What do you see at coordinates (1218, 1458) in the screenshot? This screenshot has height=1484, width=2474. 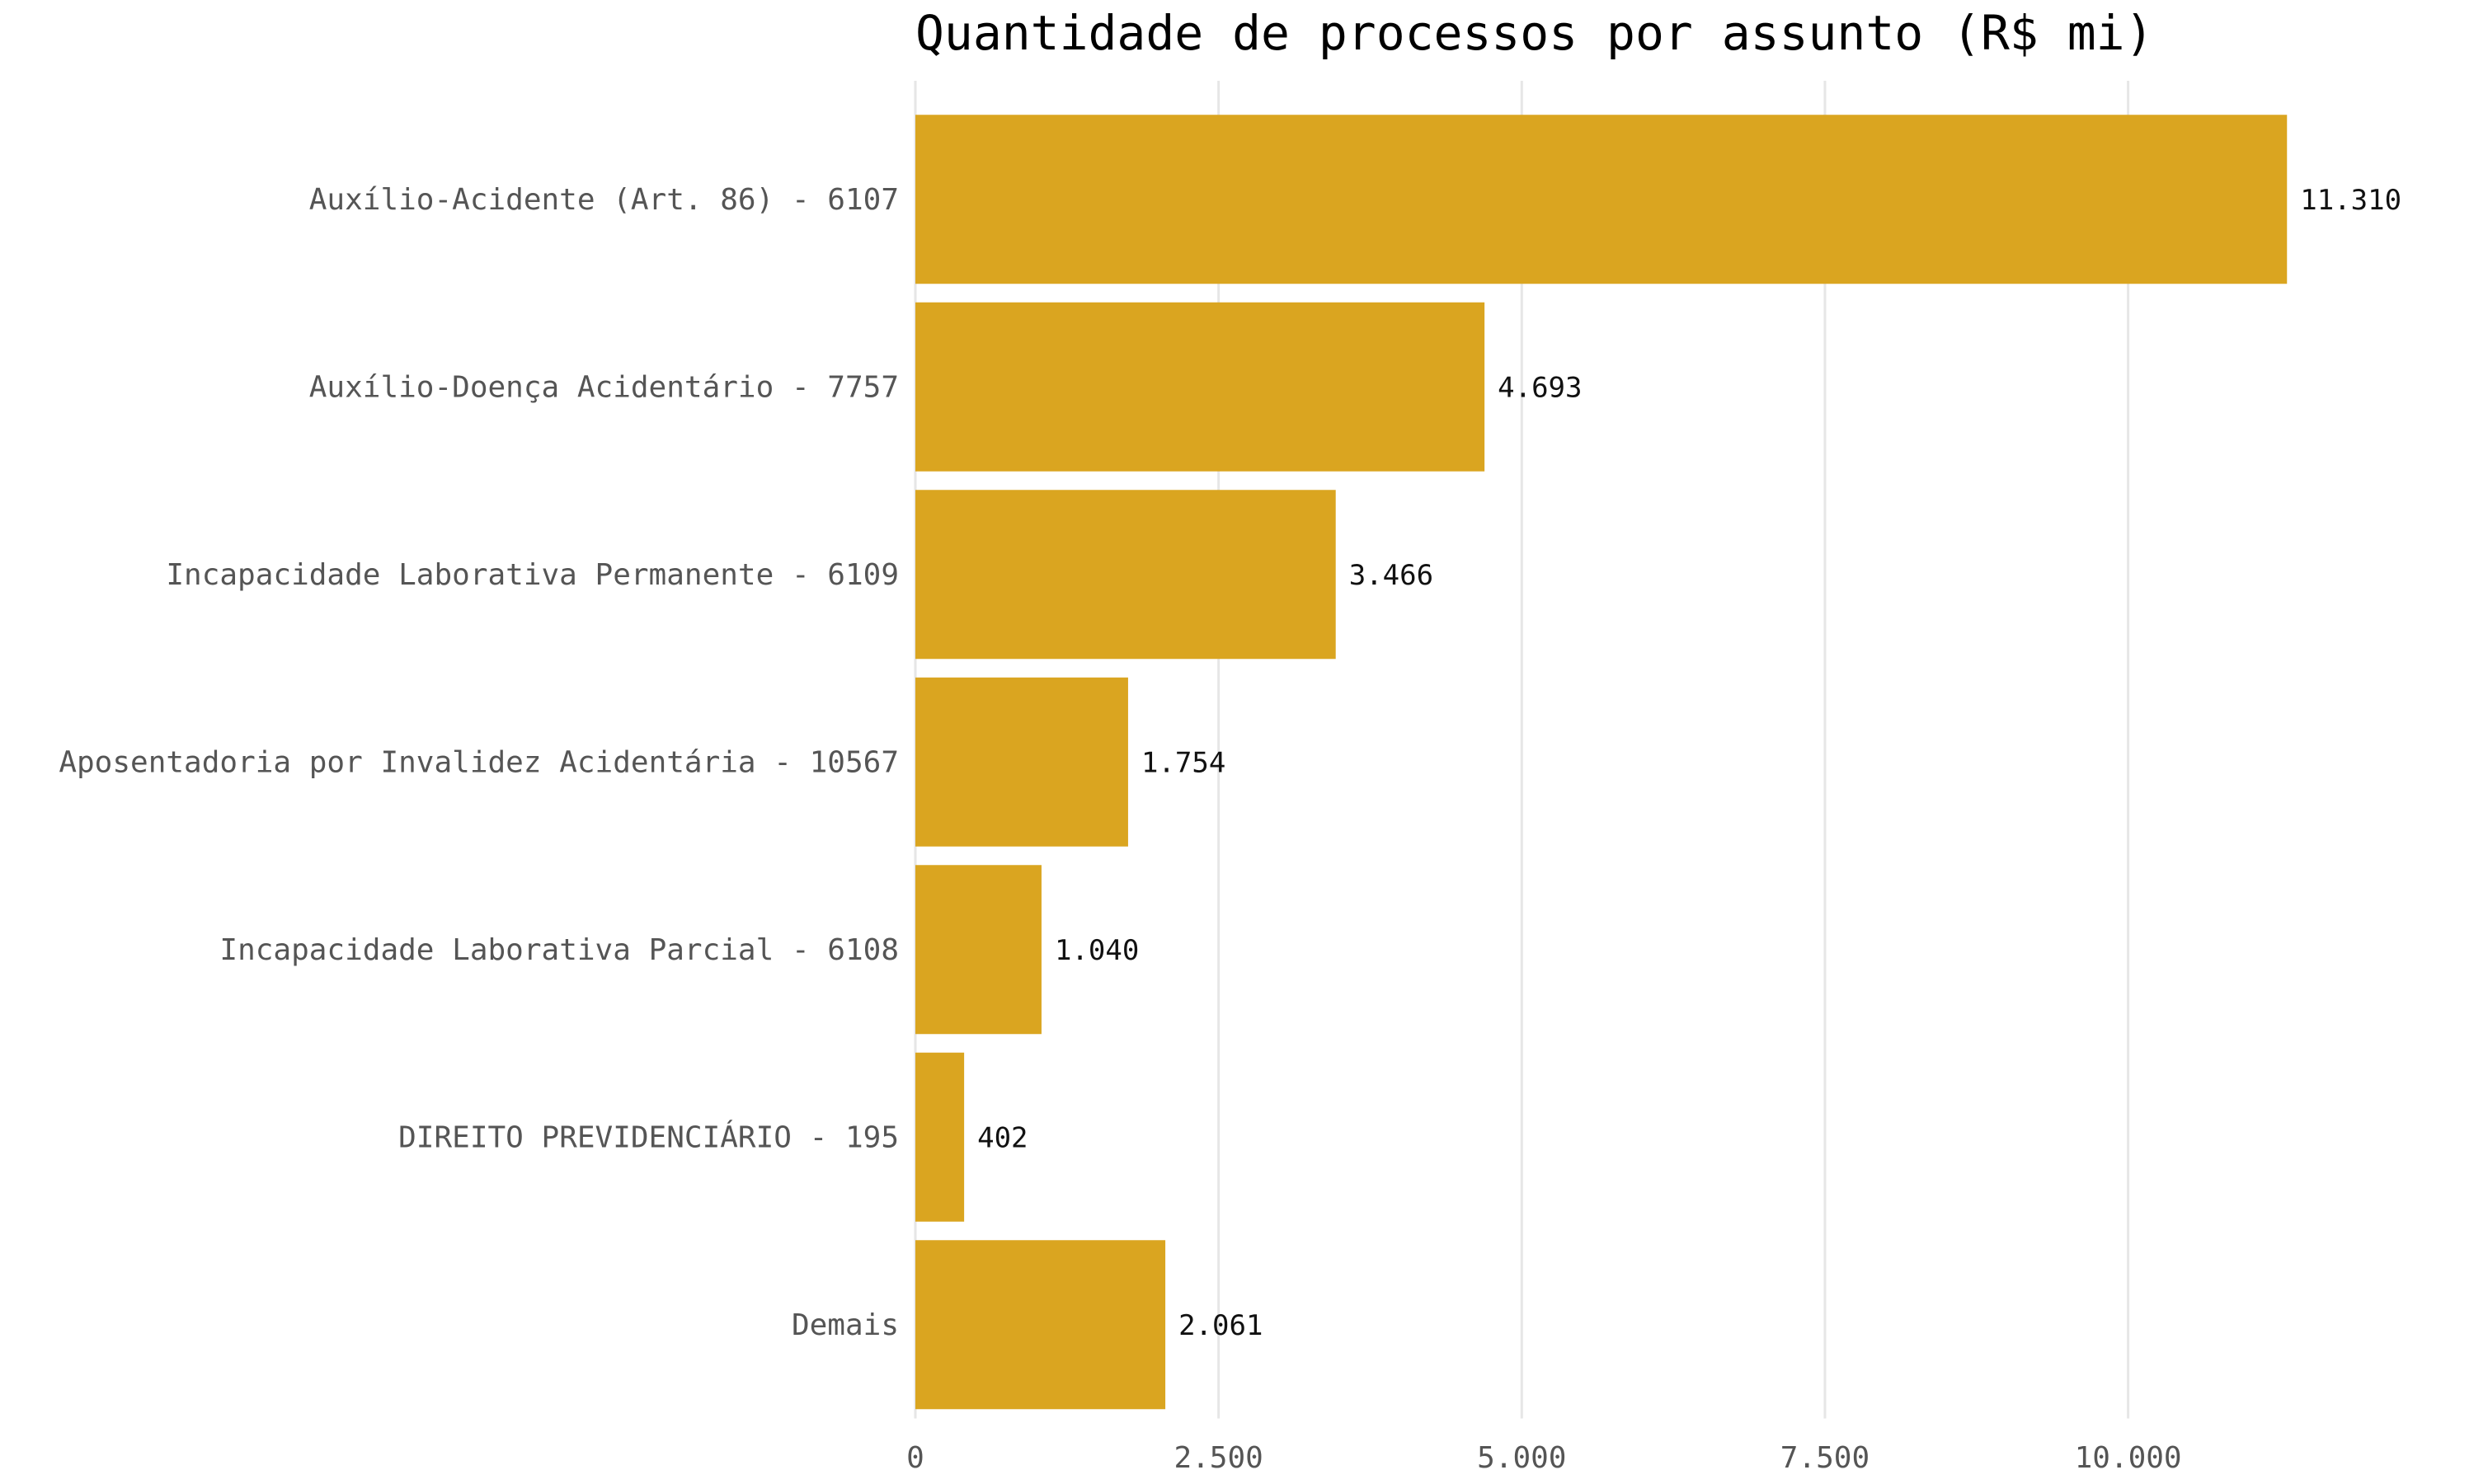 I see `x-tick-label: 2.500` at bounding box center [1218, 1458].